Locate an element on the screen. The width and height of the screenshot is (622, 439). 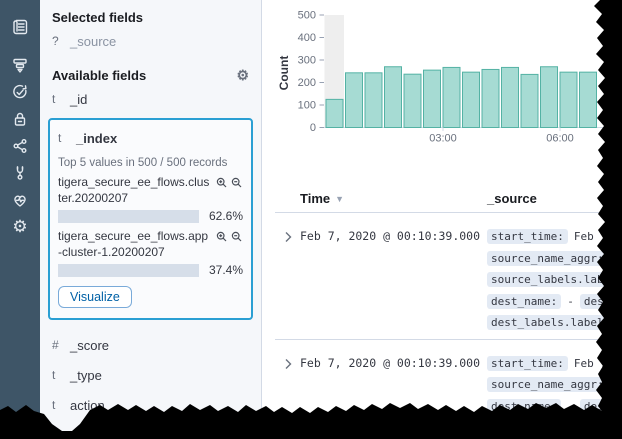
available-fields-heading: Available fields ⚙ is located at coordinates (150, 75).